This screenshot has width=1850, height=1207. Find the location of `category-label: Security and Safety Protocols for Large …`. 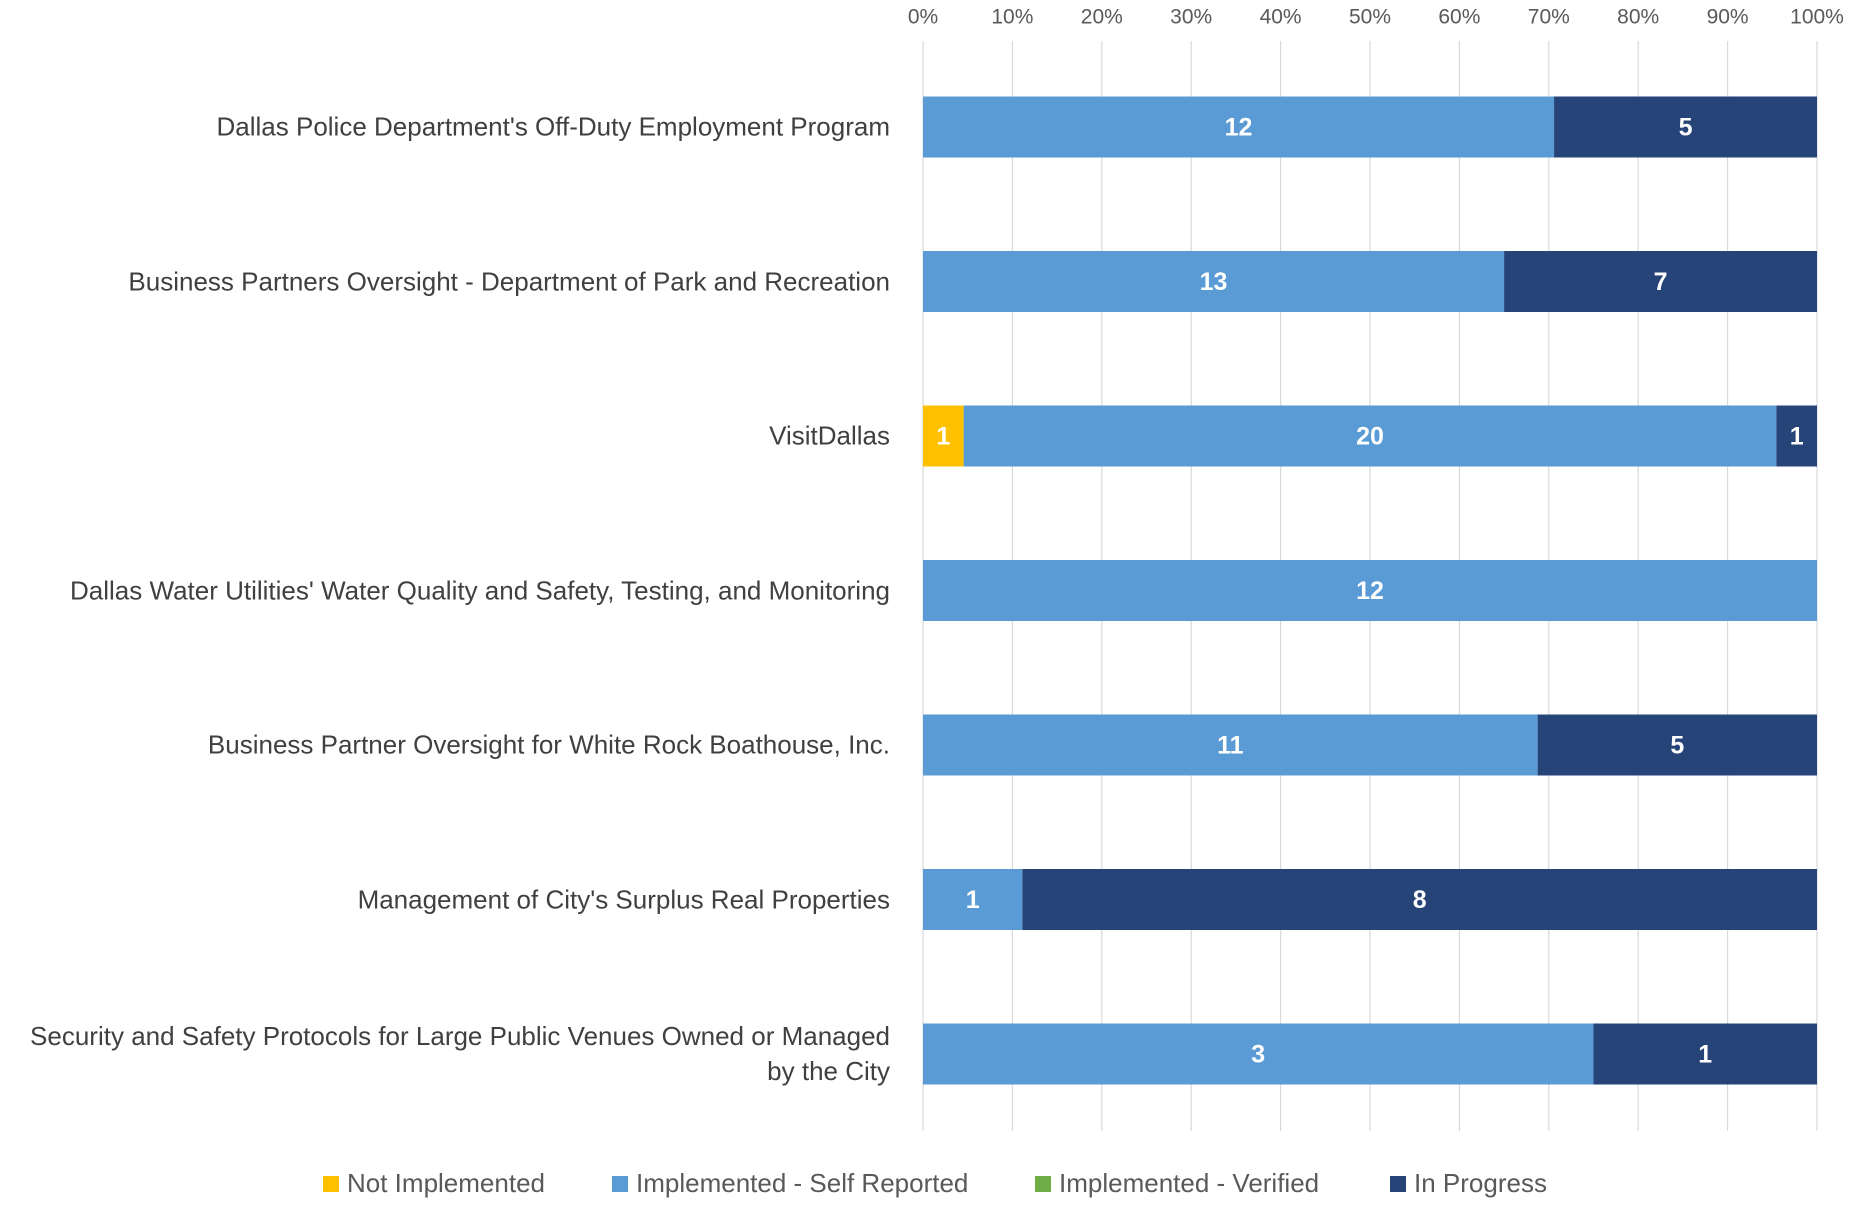

category-label: Security and Safety Protocols for Large … is located at coordinates (460, 1053).